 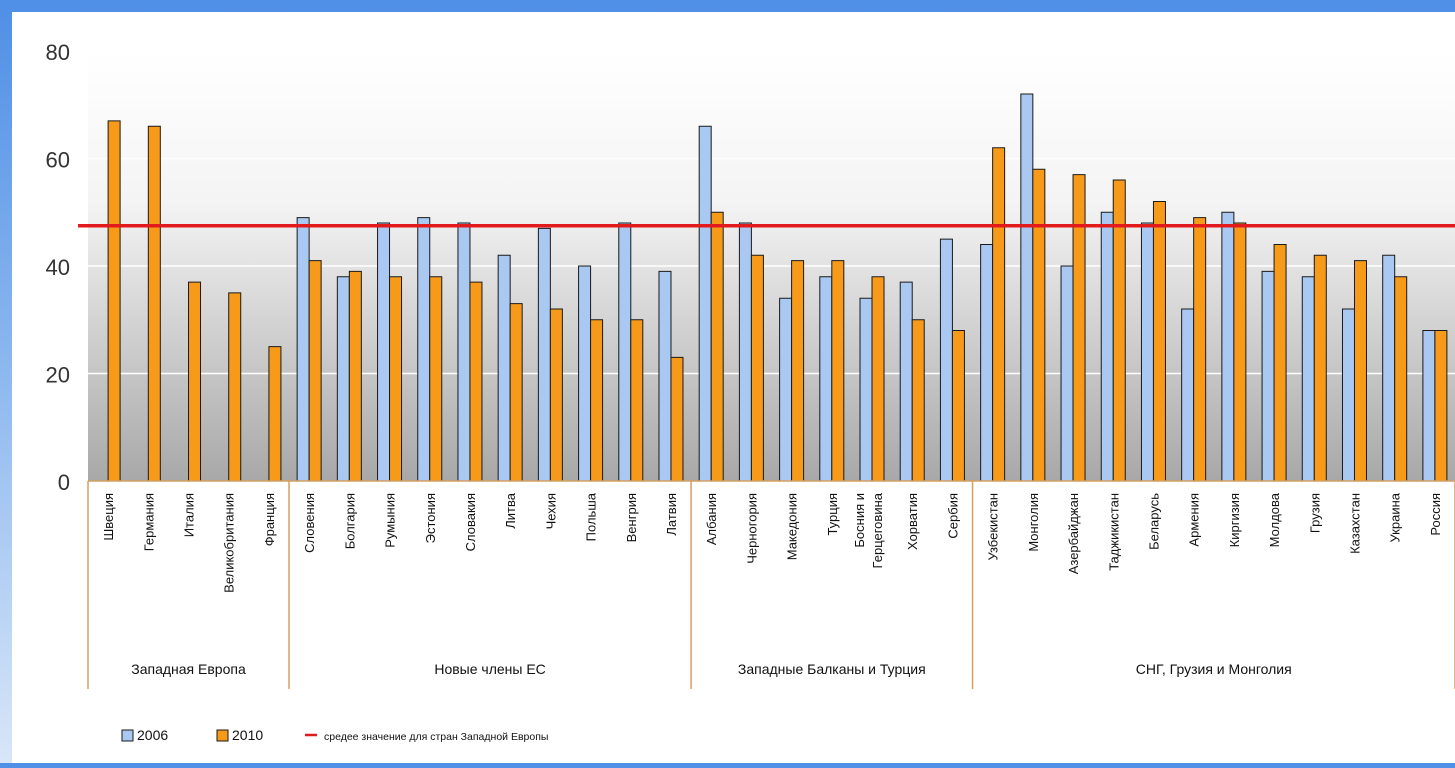 I want to click on x-tick-label: Молдова, so click(x=1274, y=519).